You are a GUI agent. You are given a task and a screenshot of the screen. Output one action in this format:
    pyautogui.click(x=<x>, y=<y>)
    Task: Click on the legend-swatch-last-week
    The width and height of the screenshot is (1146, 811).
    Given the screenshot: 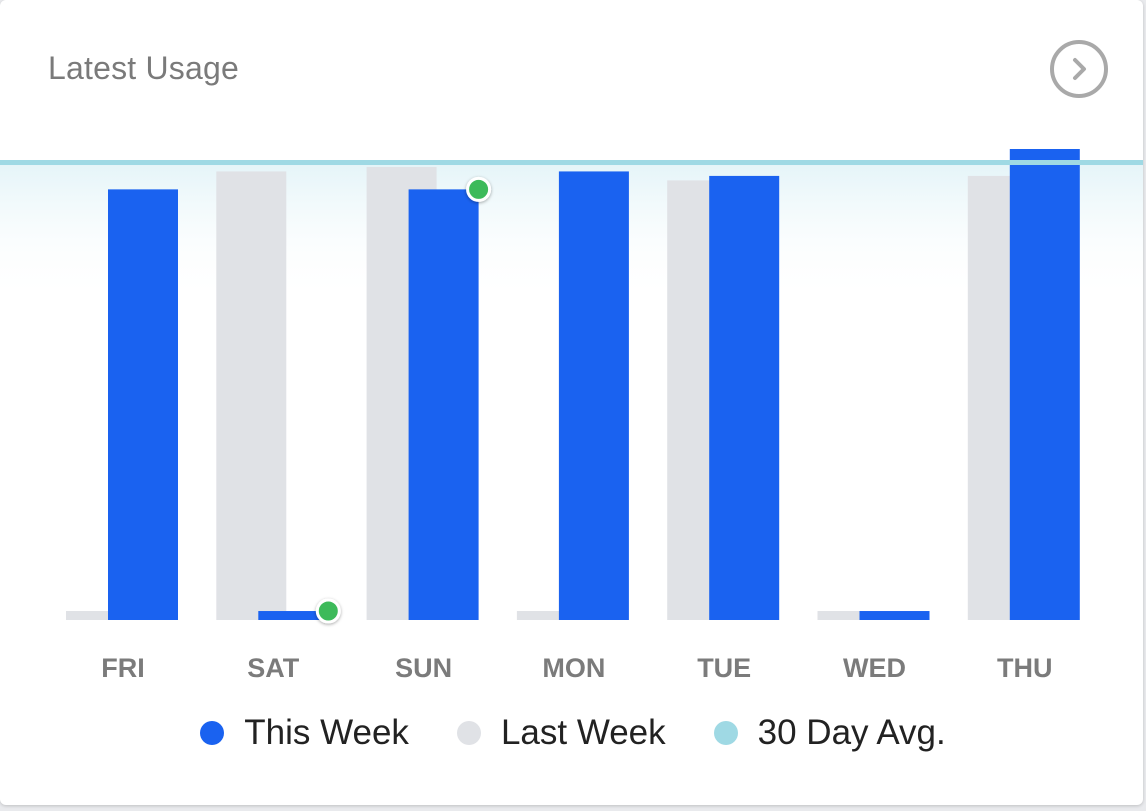 What is the action you would take?
    pyautogui.click(x=468, y=733)
    